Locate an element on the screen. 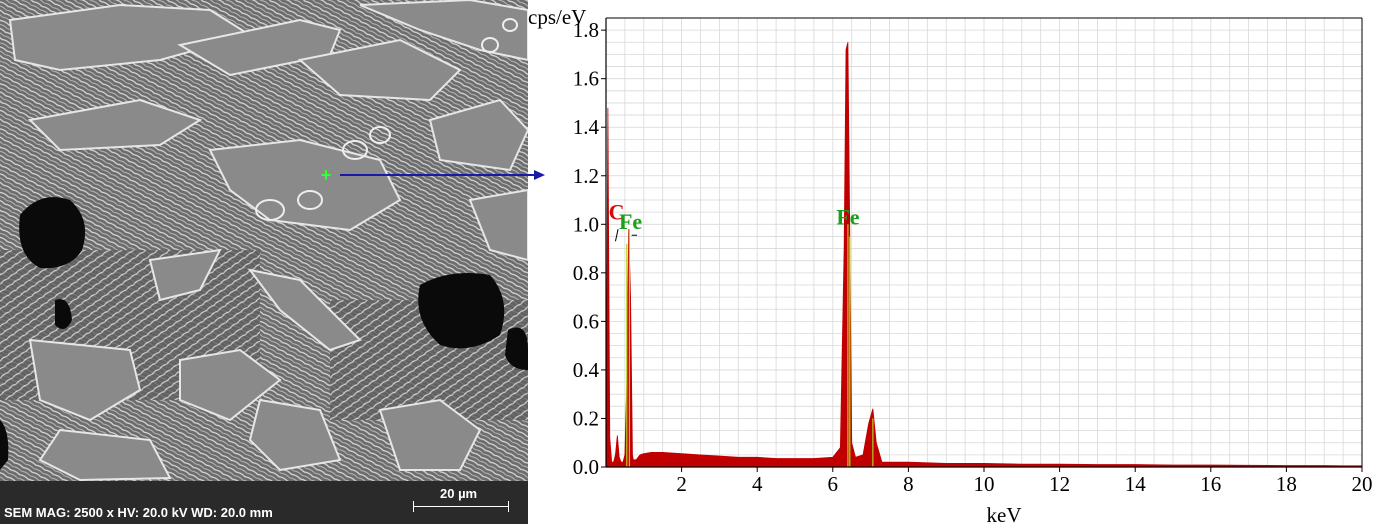 The image size is (1390, 524). x-tick-label: 14 is located at coordinates (1136, 484).